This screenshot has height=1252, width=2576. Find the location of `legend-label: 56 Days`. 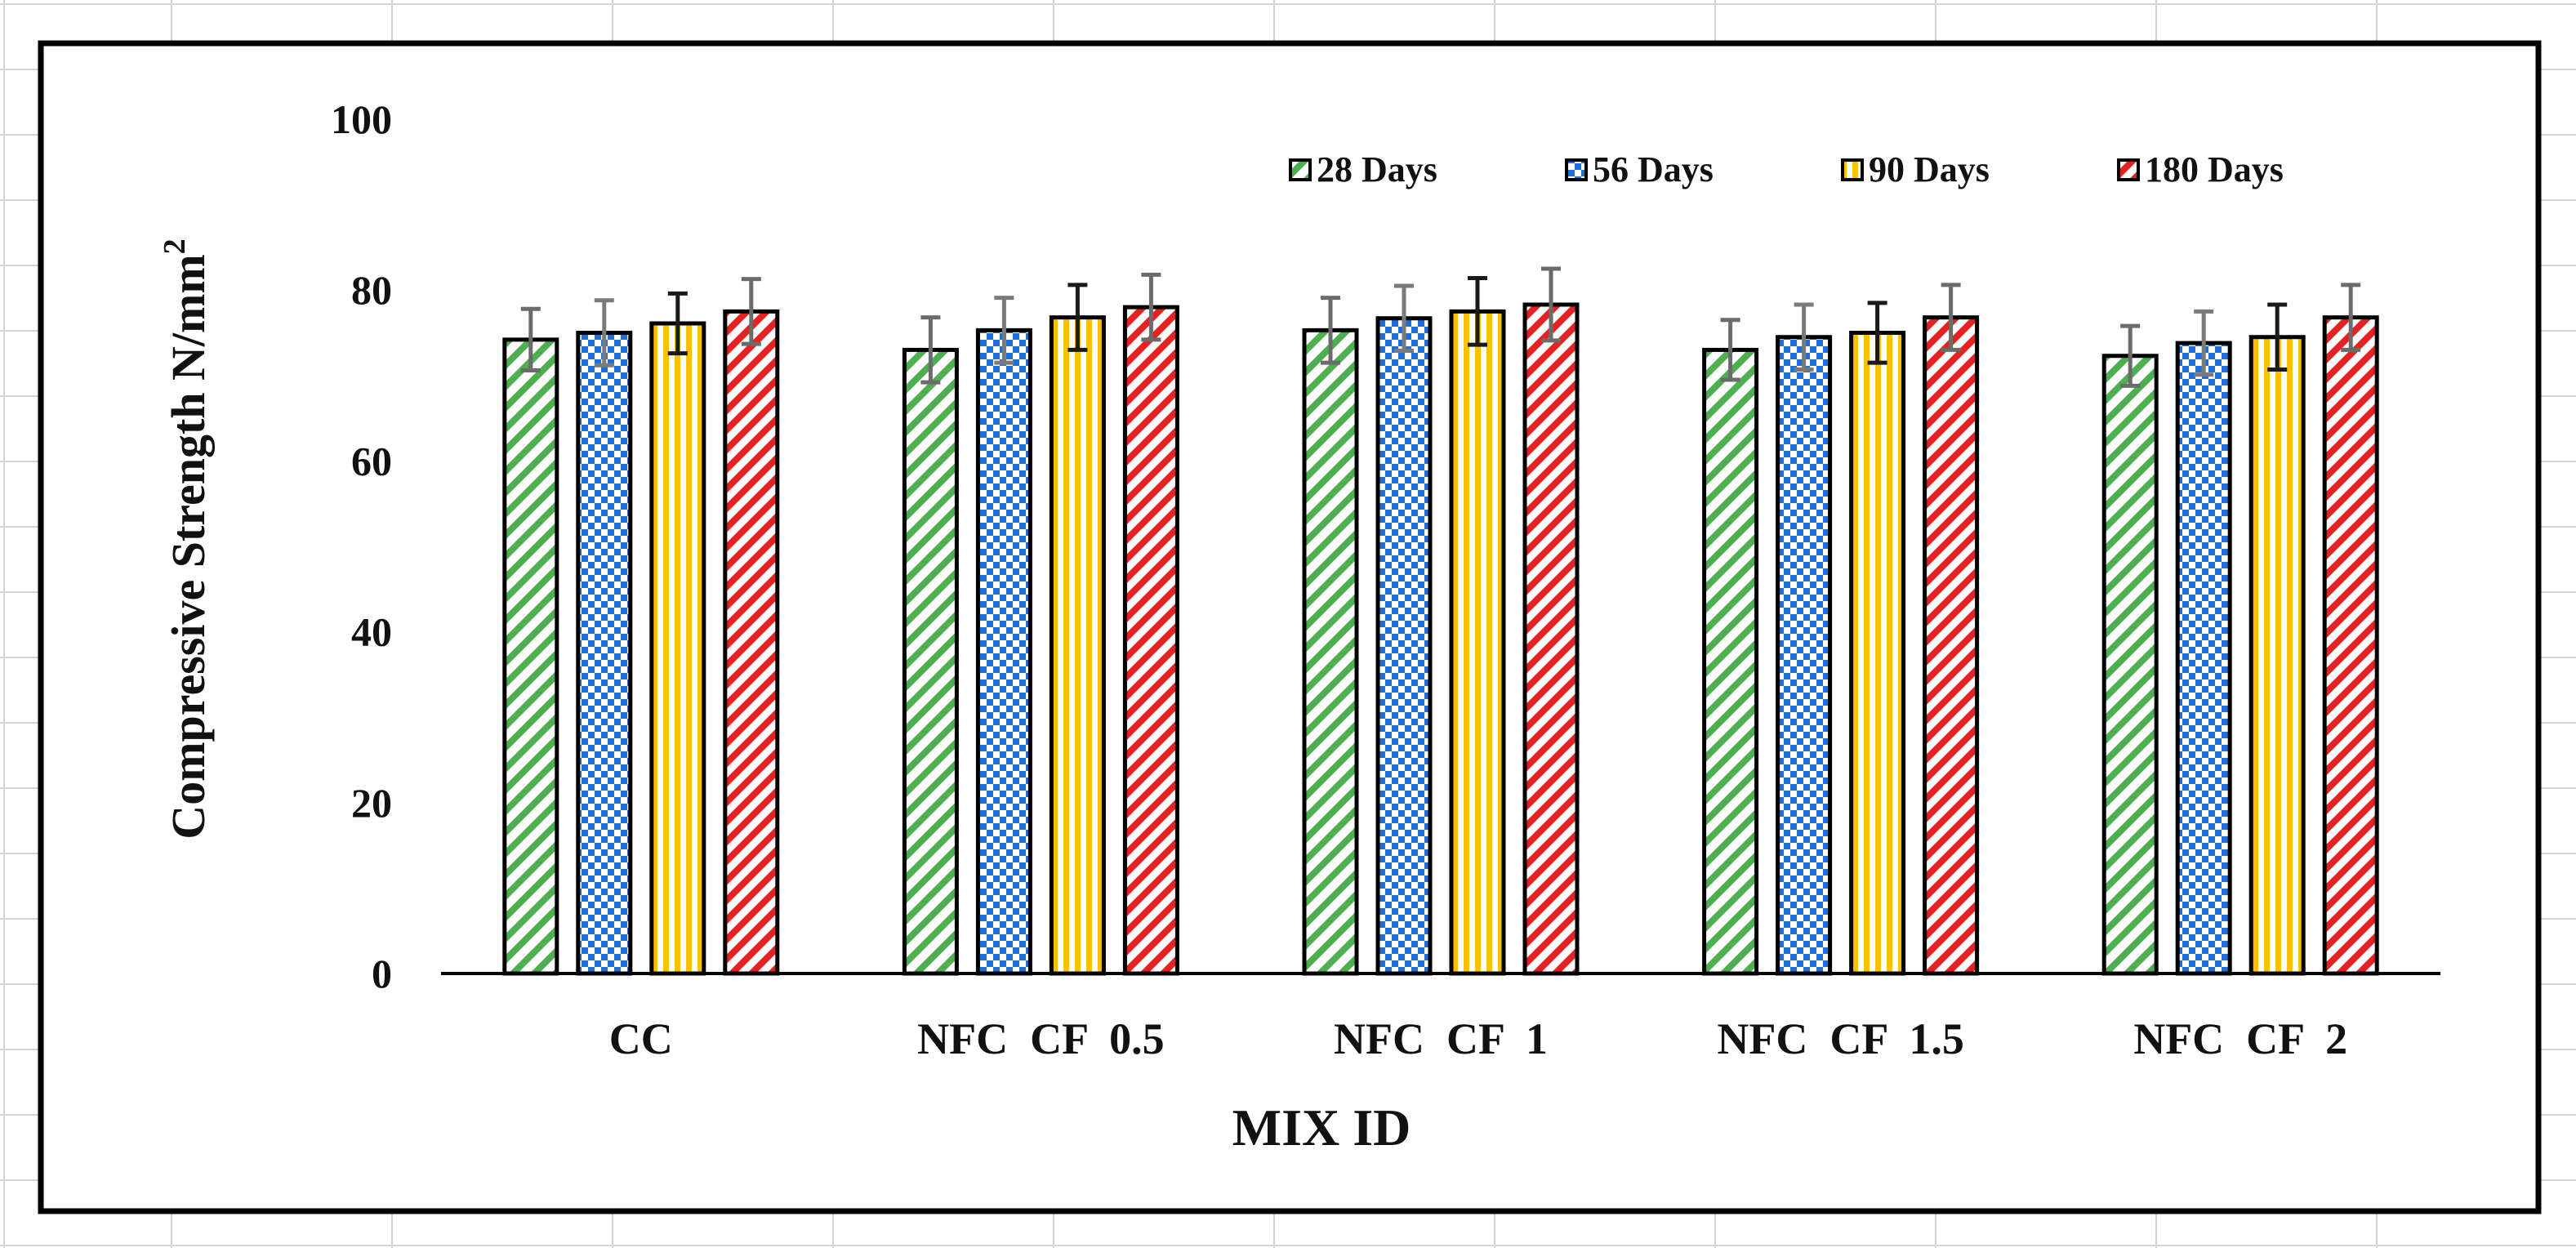

legend-label: 56 Days is located at coordinates (1653, 169).